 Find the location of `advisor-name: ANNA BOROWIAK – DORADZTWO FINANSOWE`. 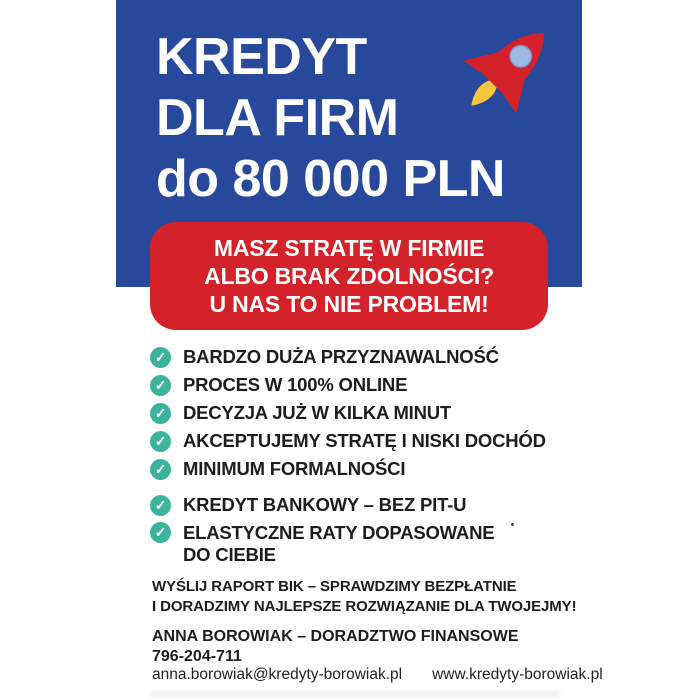

advisor-name: ANNA BOROWIAK – DORADZTWO FINANSOWE is located at coordinates (335, 636).